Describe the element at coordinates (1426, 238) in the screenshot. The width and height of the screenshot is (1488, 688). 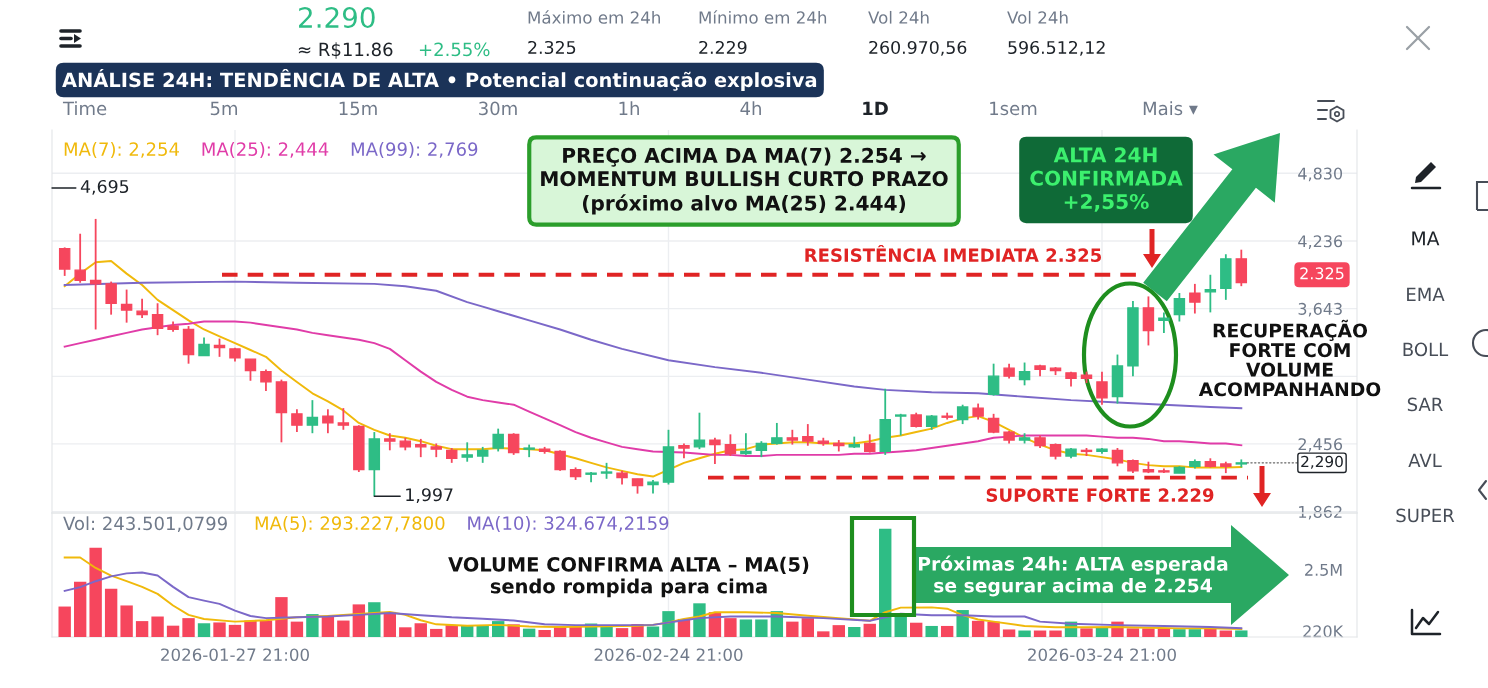
I see `text: MA` at that location.